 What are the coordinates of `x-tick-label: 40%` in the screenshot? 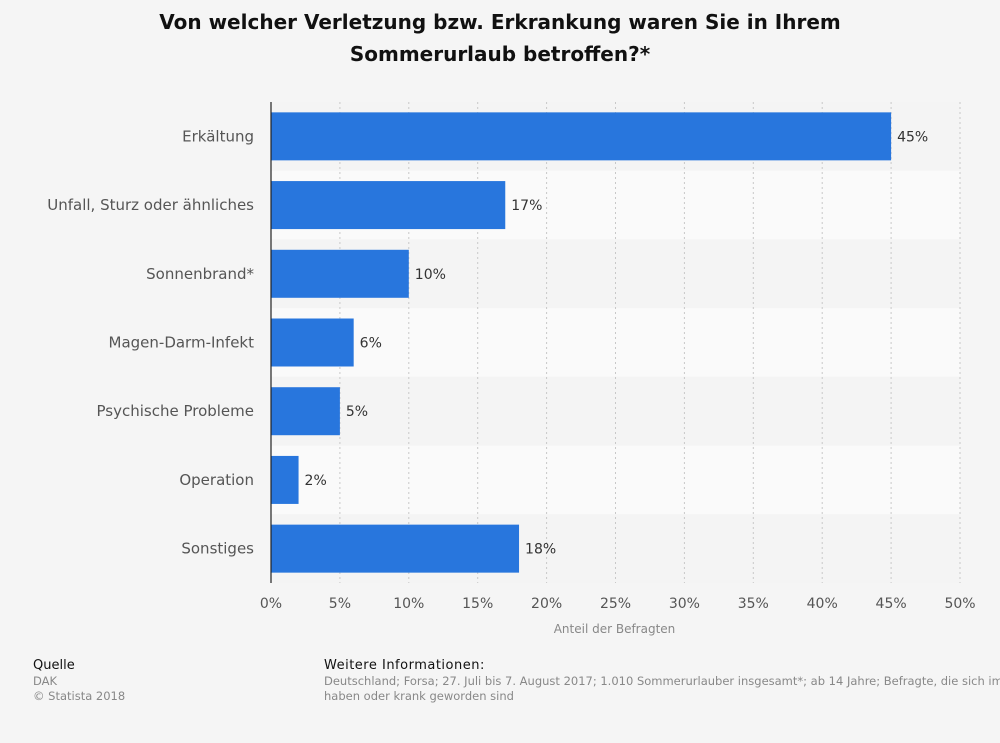 It's located at (822, 604).